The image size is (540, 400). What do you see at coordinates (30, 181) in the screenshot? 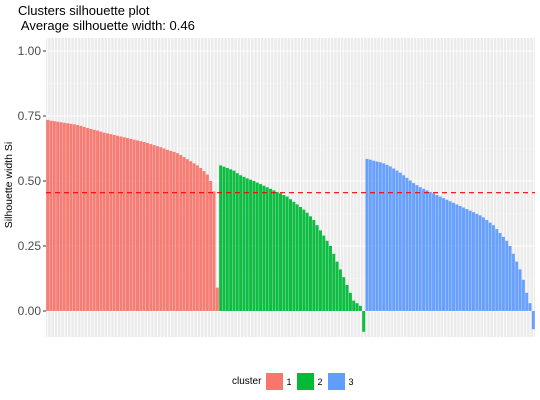
I see `y-tick-label: 0.50` at bounding box center [30, 181].